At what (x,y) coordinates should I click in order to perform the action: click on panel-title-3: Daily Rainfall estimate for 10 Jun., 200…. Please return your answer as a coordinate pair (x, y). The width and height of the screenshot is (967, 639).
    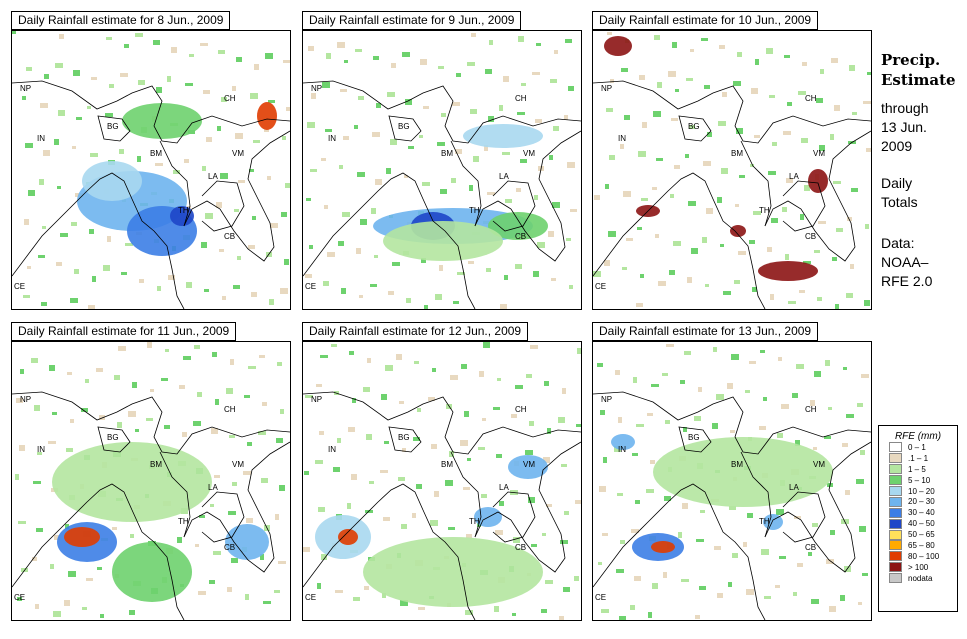
    Looking at the image, I should click on (705, 20).